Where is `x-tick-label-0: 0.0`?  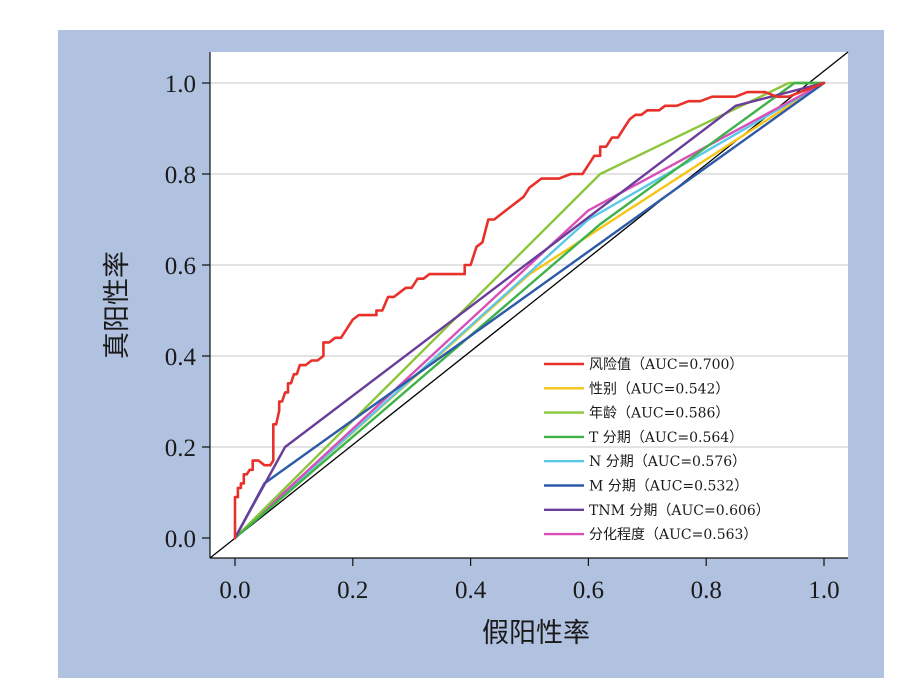 x-tick-label-0: 0.0 is located at coordinates (234, 590).